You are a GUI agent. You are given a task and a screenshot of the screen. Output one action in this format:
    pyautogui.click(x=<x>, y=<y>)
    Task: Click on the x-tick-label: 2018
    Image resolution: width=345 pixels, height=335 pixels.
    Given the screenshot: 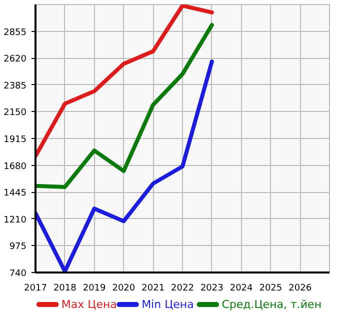 What is the action you would take?
    pyautogui.click(x=65, y=289)
    